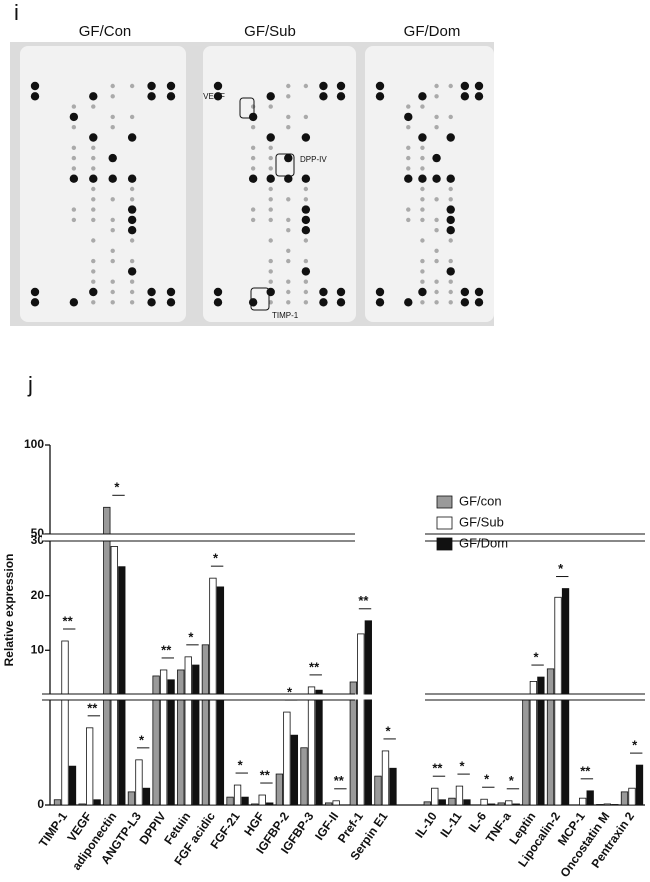  Describe the element at coordinates (34, 444) in the screenshot. I see `y-tick-label: 100` at that location.